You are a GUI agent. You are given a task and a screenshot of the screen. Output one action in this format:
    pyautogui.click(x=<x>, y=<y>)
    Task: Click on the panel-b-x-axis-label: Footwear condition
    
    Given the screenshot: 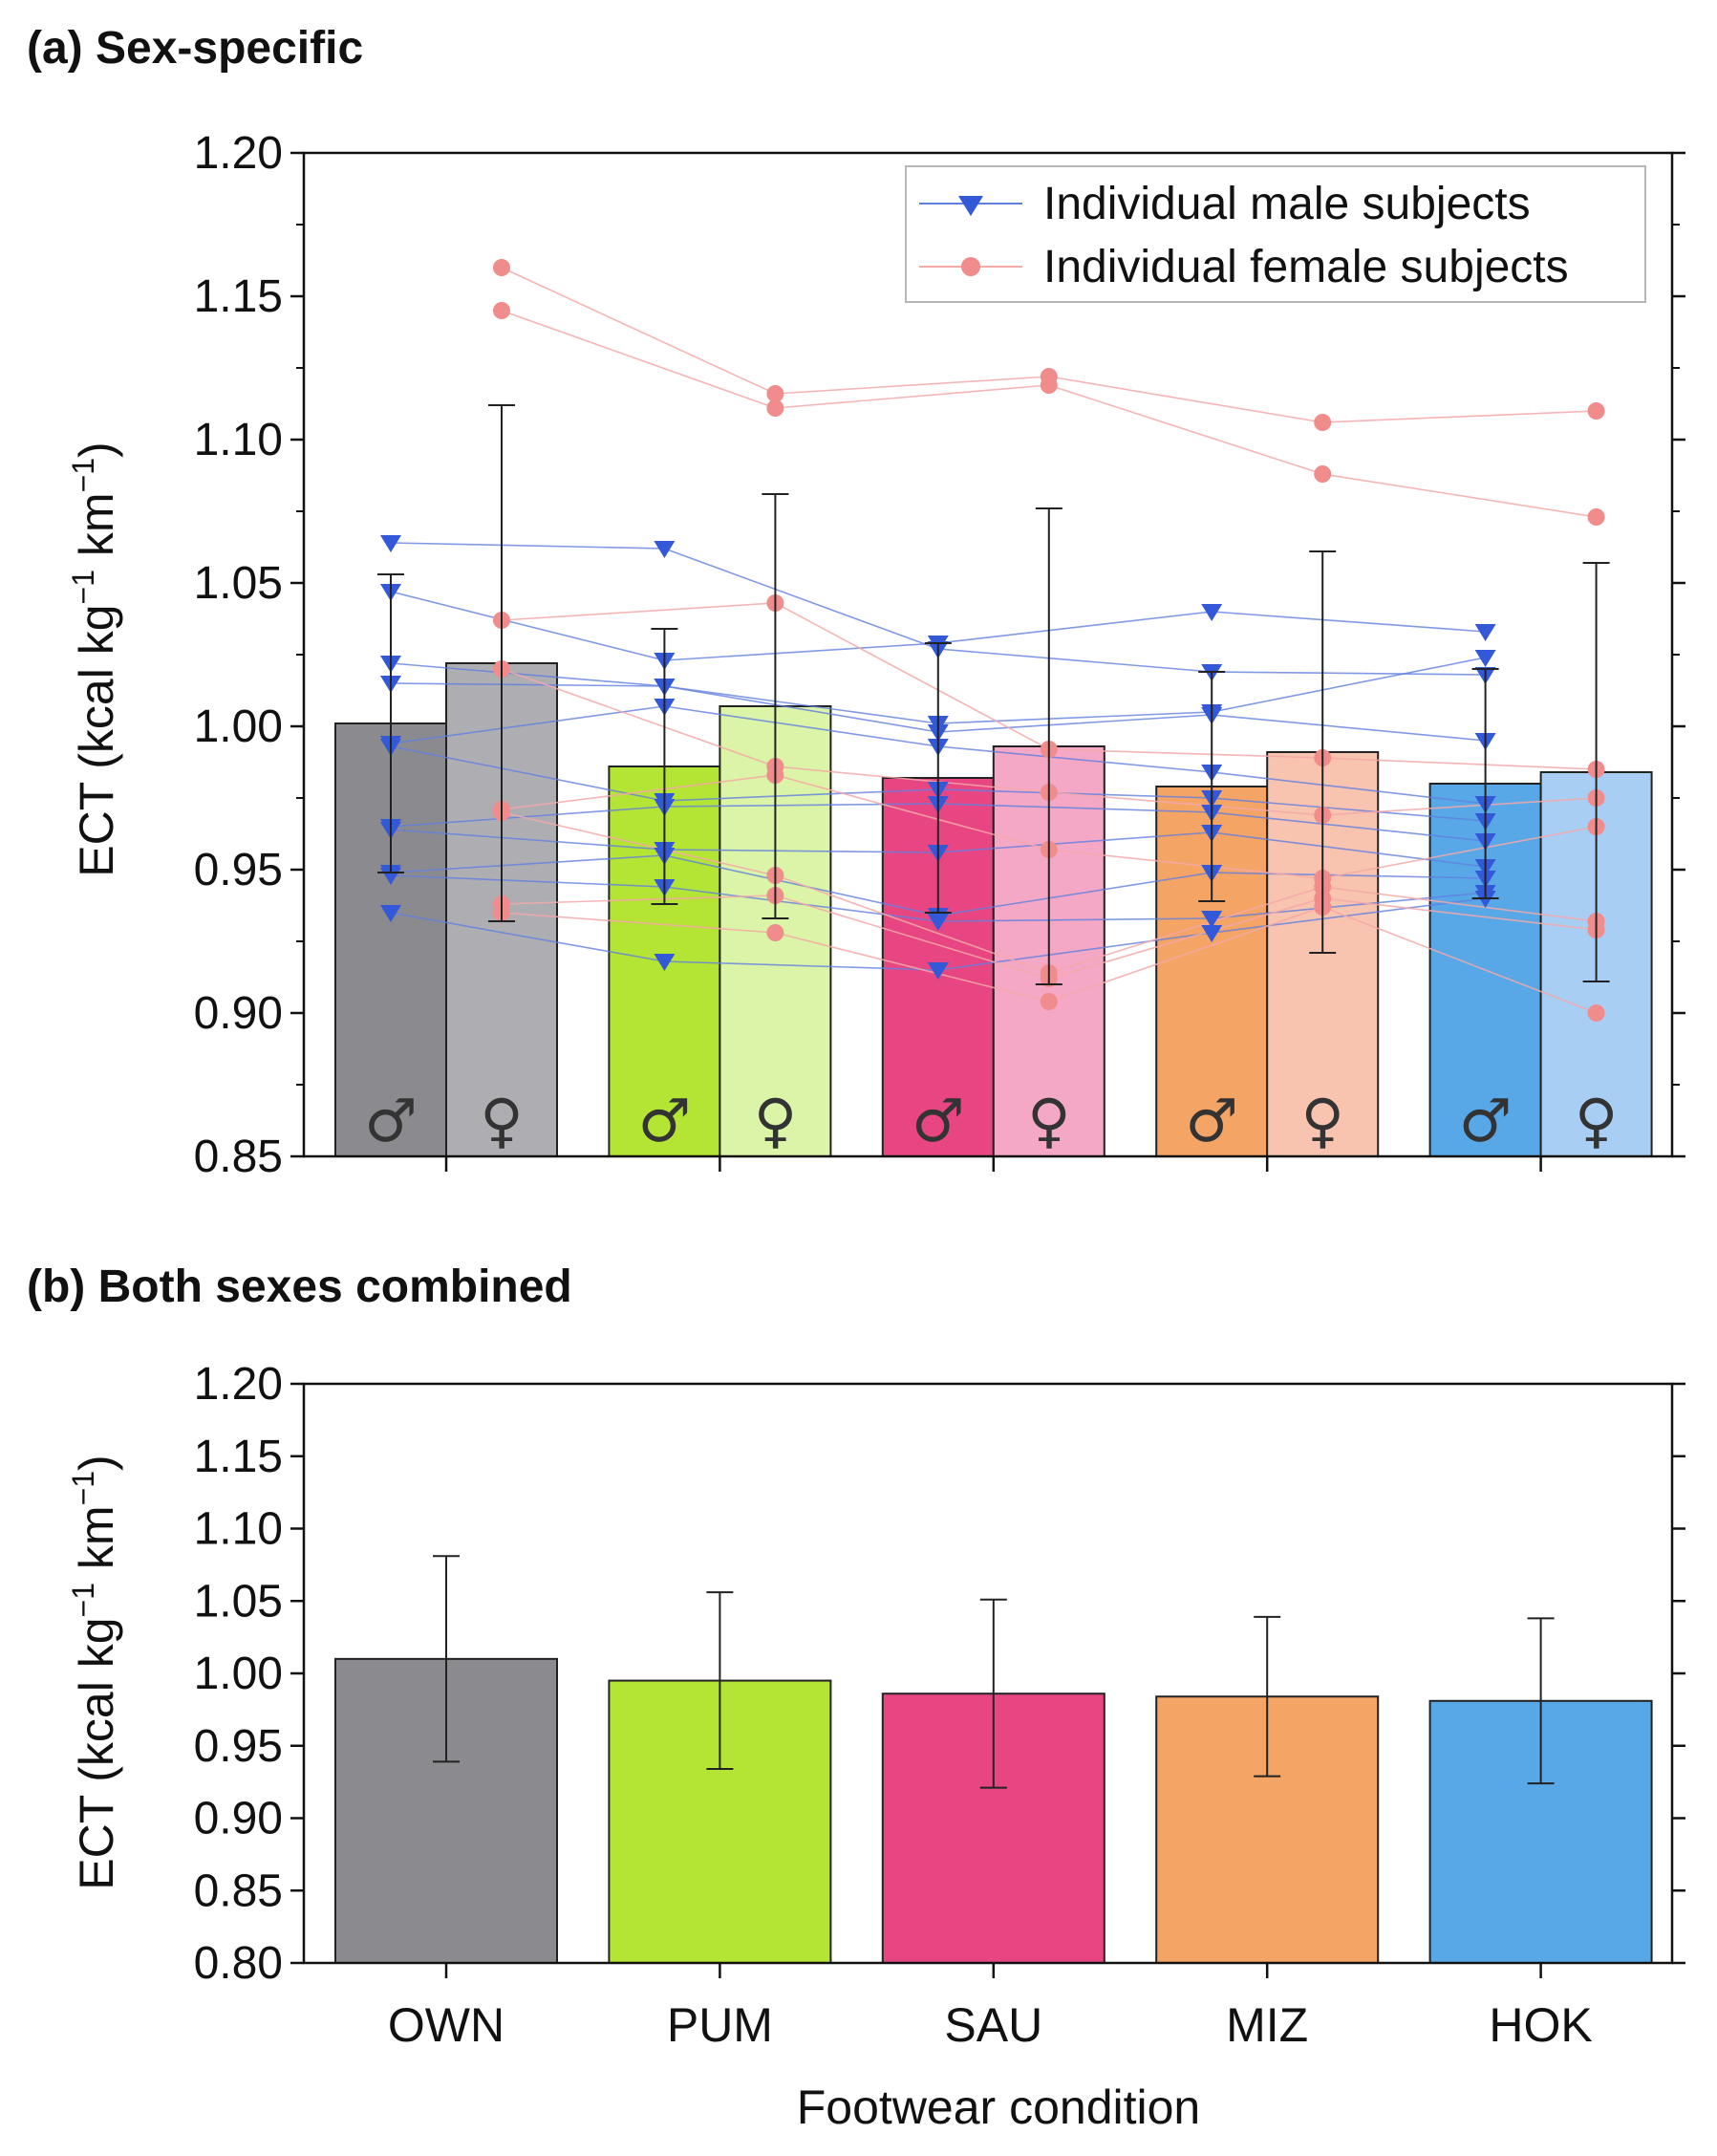 What is the action you would take?
    pyautogui.click(x=999, y=2107)
    